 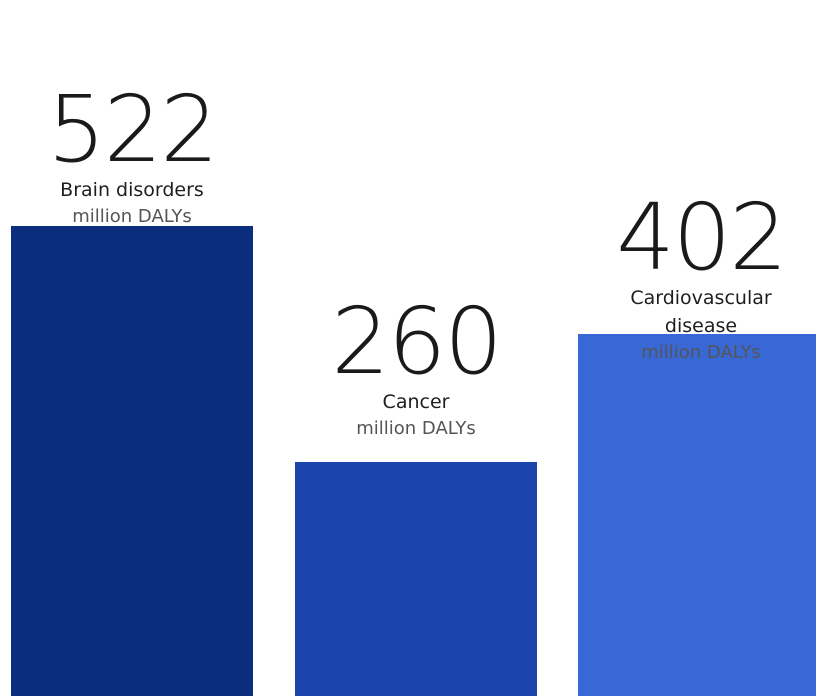 What do you see at coordinates (701, 312) in the screenshot?
I see `category-label: Cardiovascular disease` at bounding box center [701, 312].